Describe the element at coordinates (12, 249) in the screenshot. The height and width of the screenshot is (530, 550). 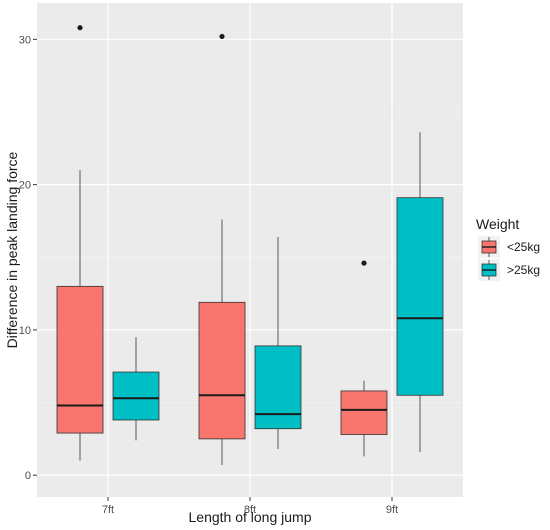
I see `y-axis-title: Difference in peak landing force` at that location.